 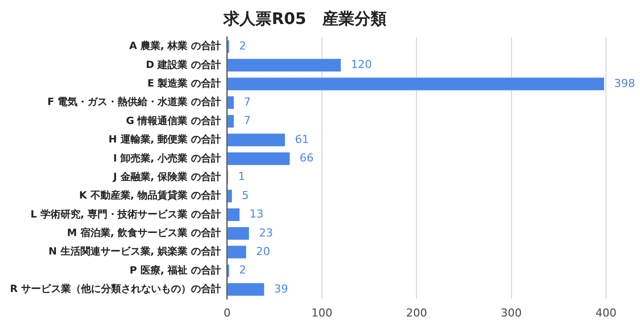 I want to click on y-tick-label: E 製造業 の合計, so click(x=184, y=84).